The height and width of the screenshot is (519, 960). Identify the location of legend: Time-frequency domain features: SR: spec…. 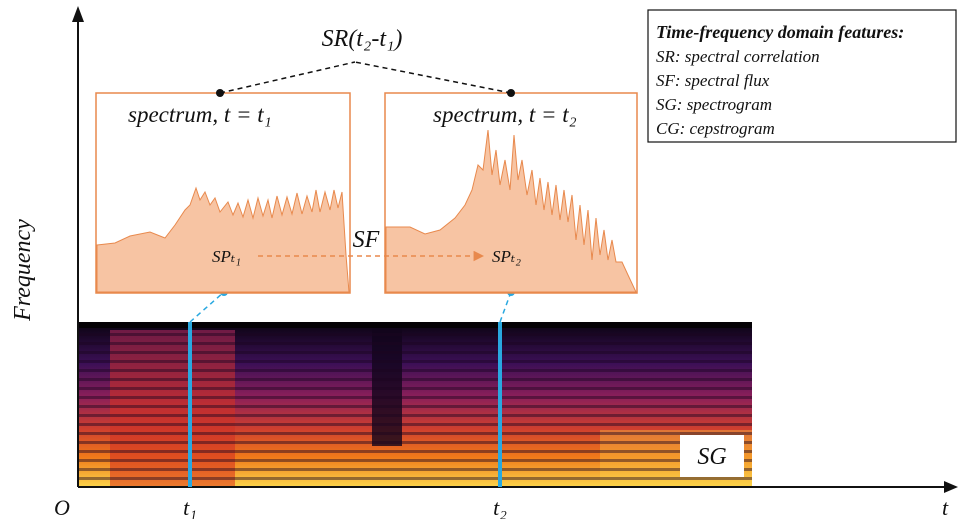
(802, 76).